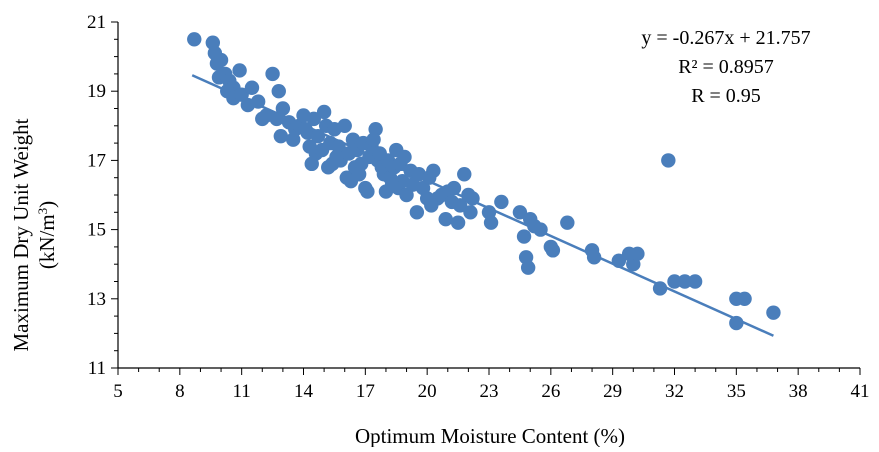 Image resolution: width=879 pixels, height=452 pixels. I want to click on x-tick-label: 26, so click(550, 391).